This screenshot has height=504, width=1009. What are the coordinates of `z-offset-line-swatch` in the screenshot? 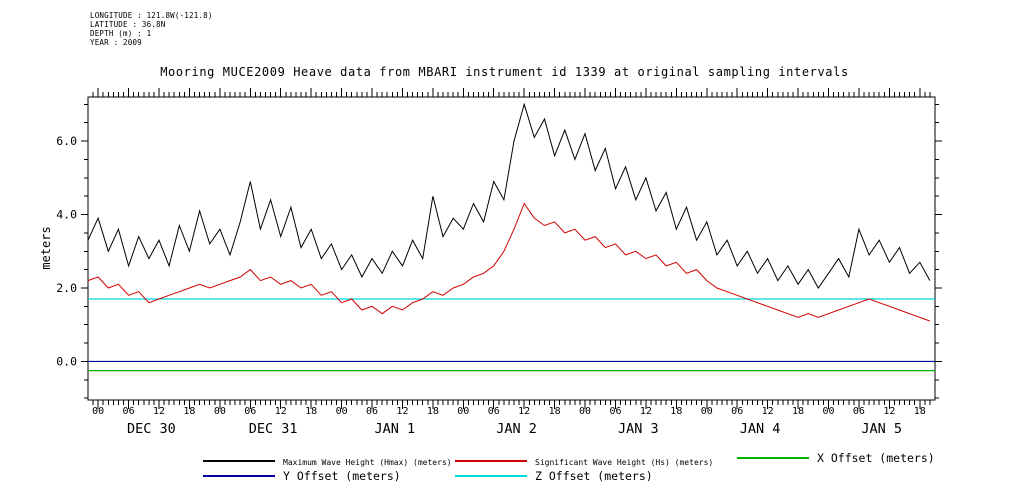 It's located at (491, 475).